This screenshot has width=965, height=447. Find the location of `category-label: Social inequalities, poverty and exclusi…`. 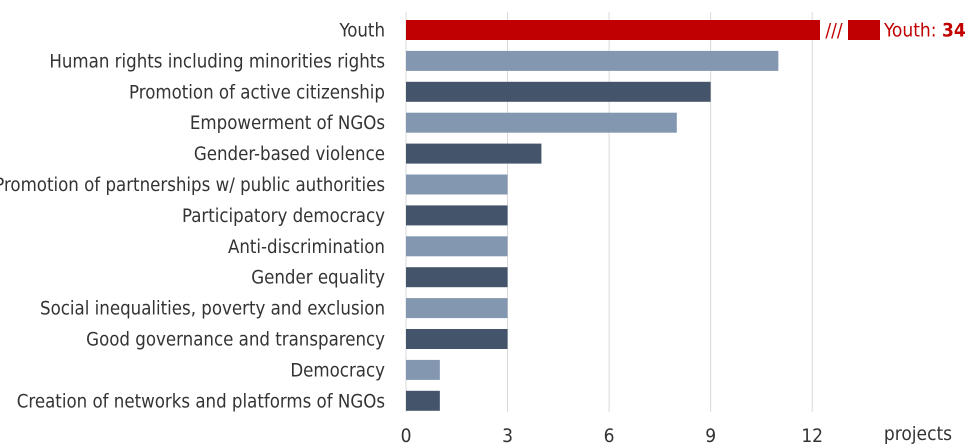

category-label: Social inequalities, poverty and exclusi… is located at coordinates (212, 309).